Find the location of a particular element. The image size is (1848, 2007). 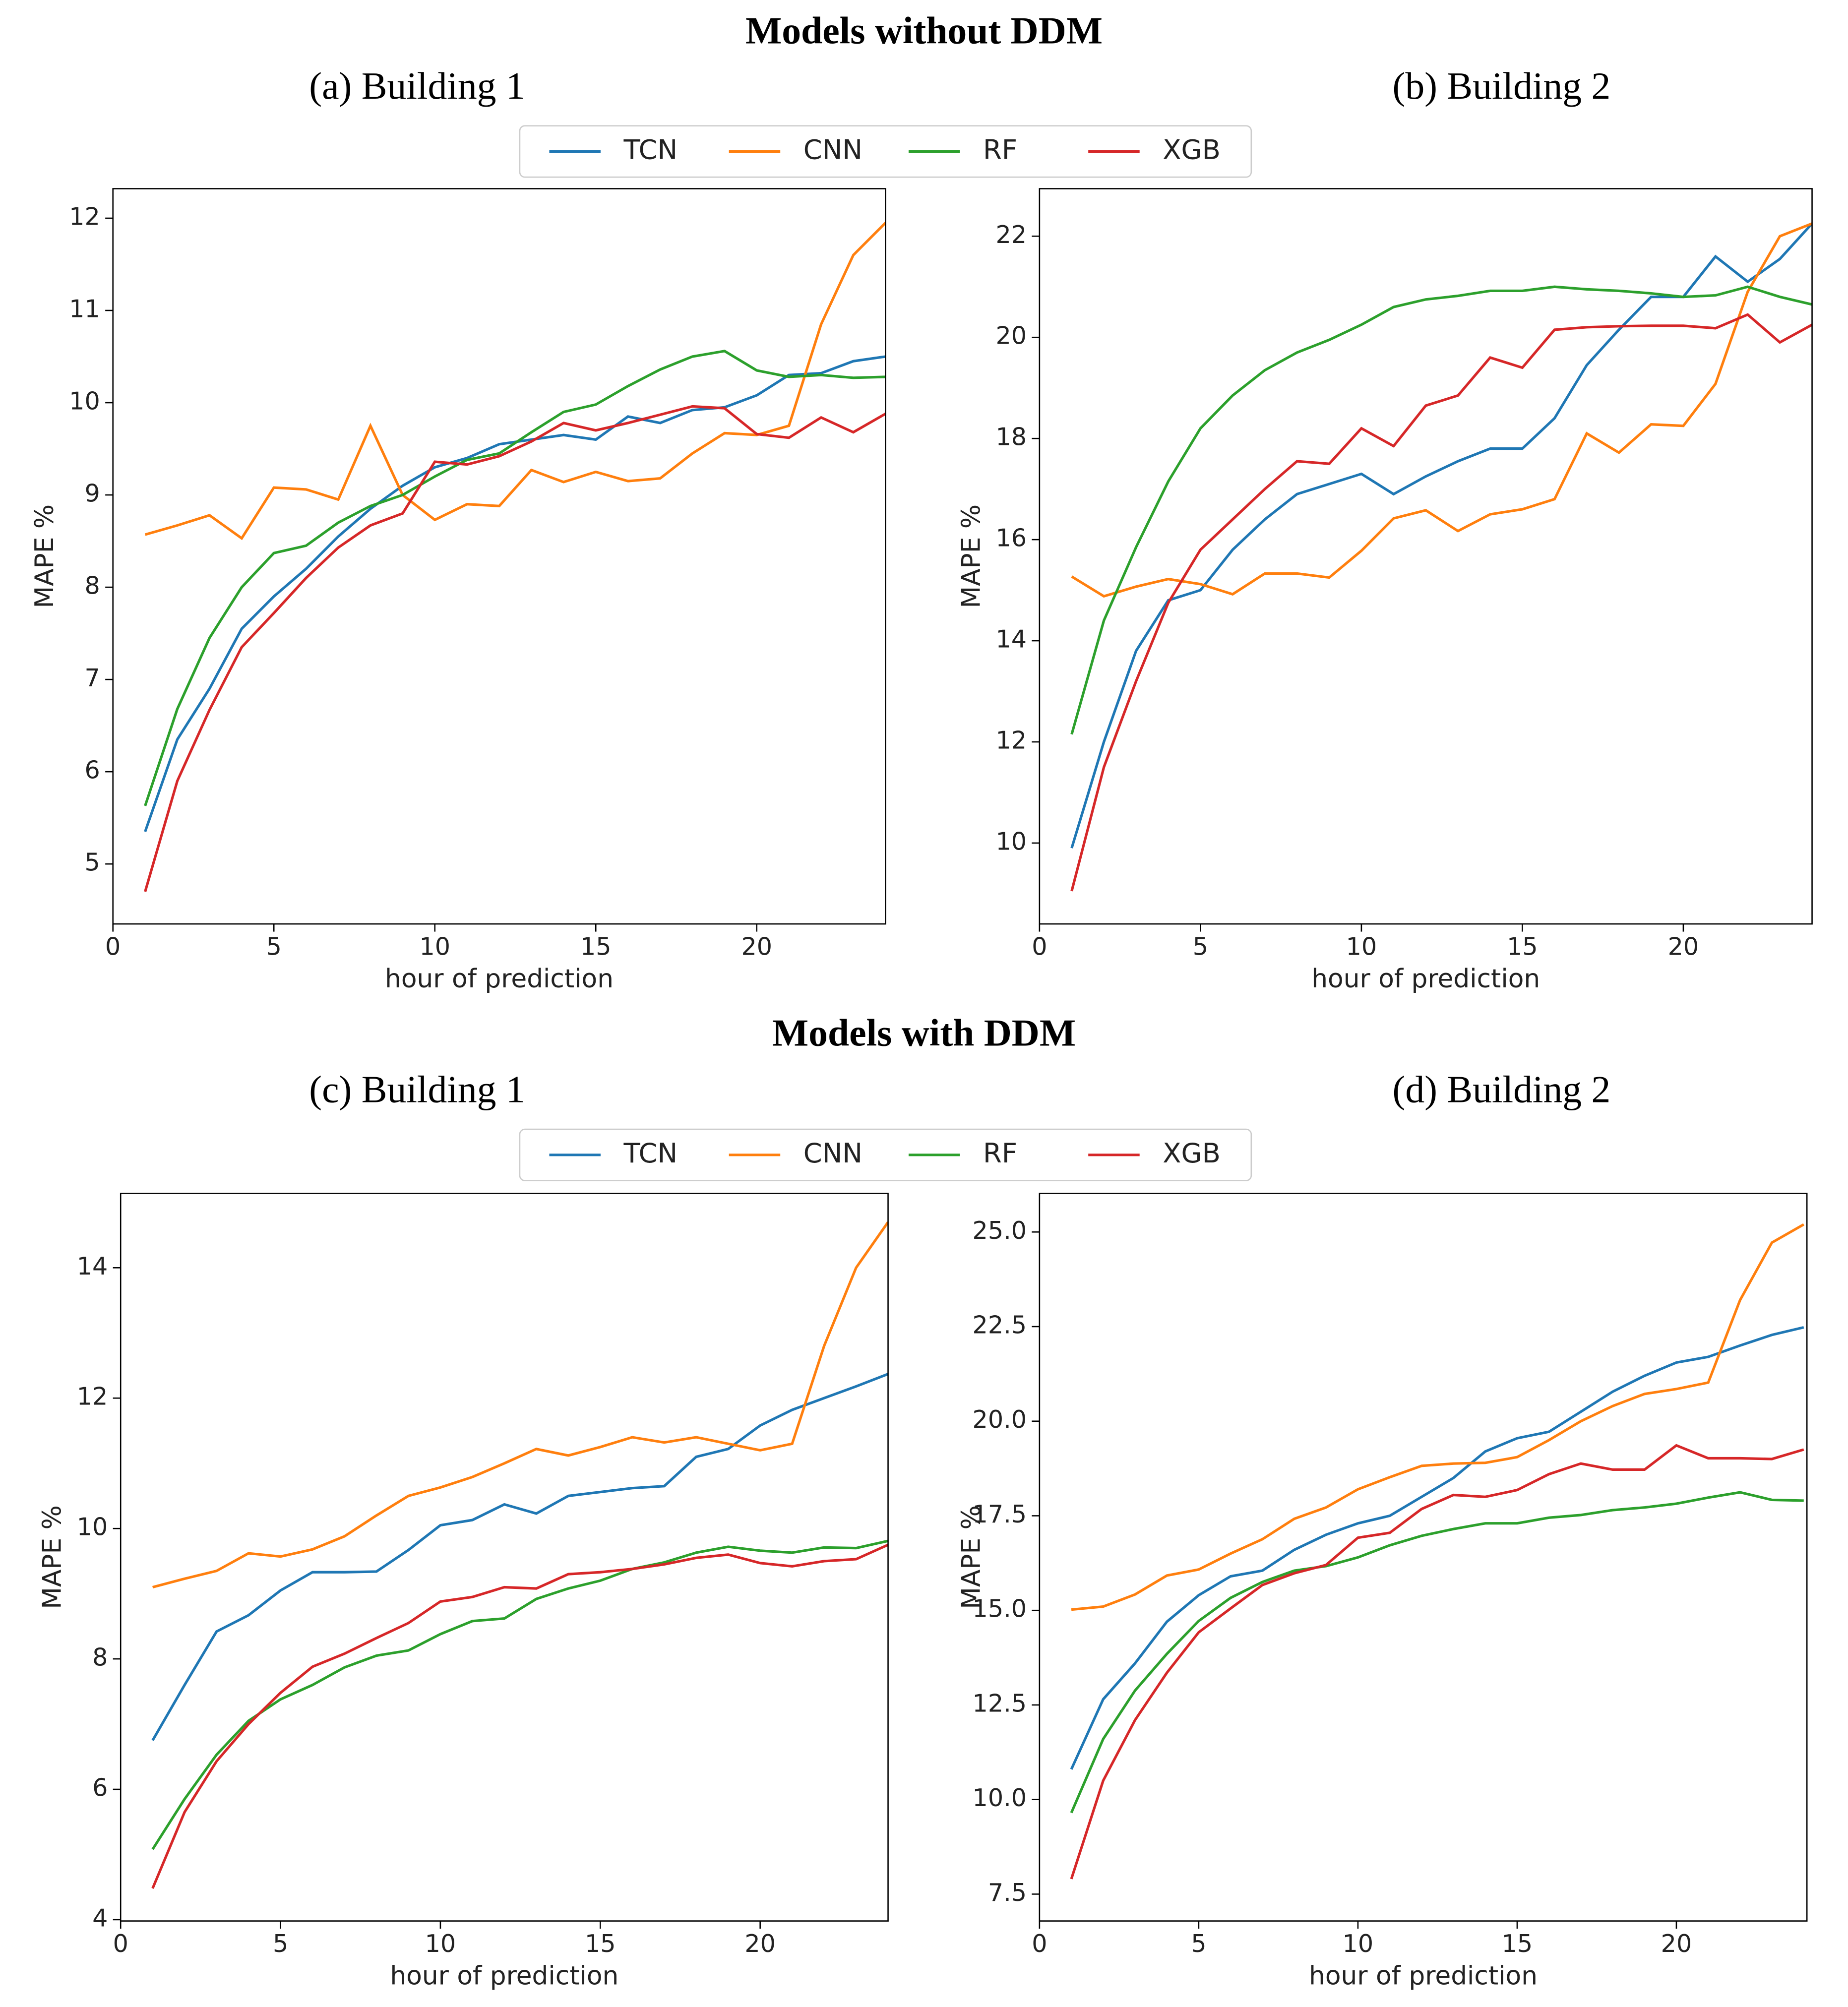

y-tick-label: 7 is located at coordinates (93, 678).